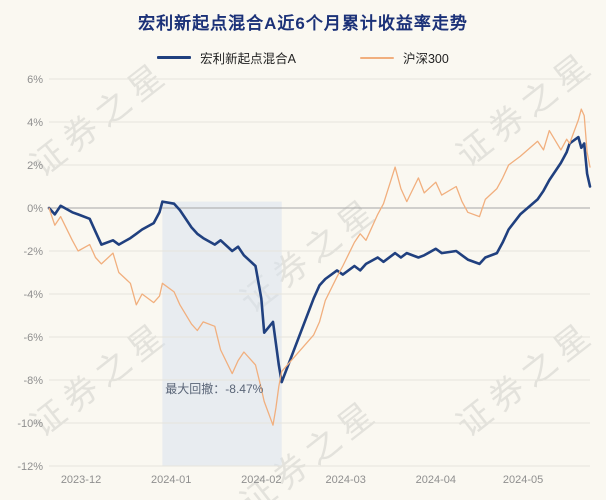  What do you see at coordinates (35, 123) in the screenshot?
I see `y-tick-label: 4%` at bounding box center [35, 123].